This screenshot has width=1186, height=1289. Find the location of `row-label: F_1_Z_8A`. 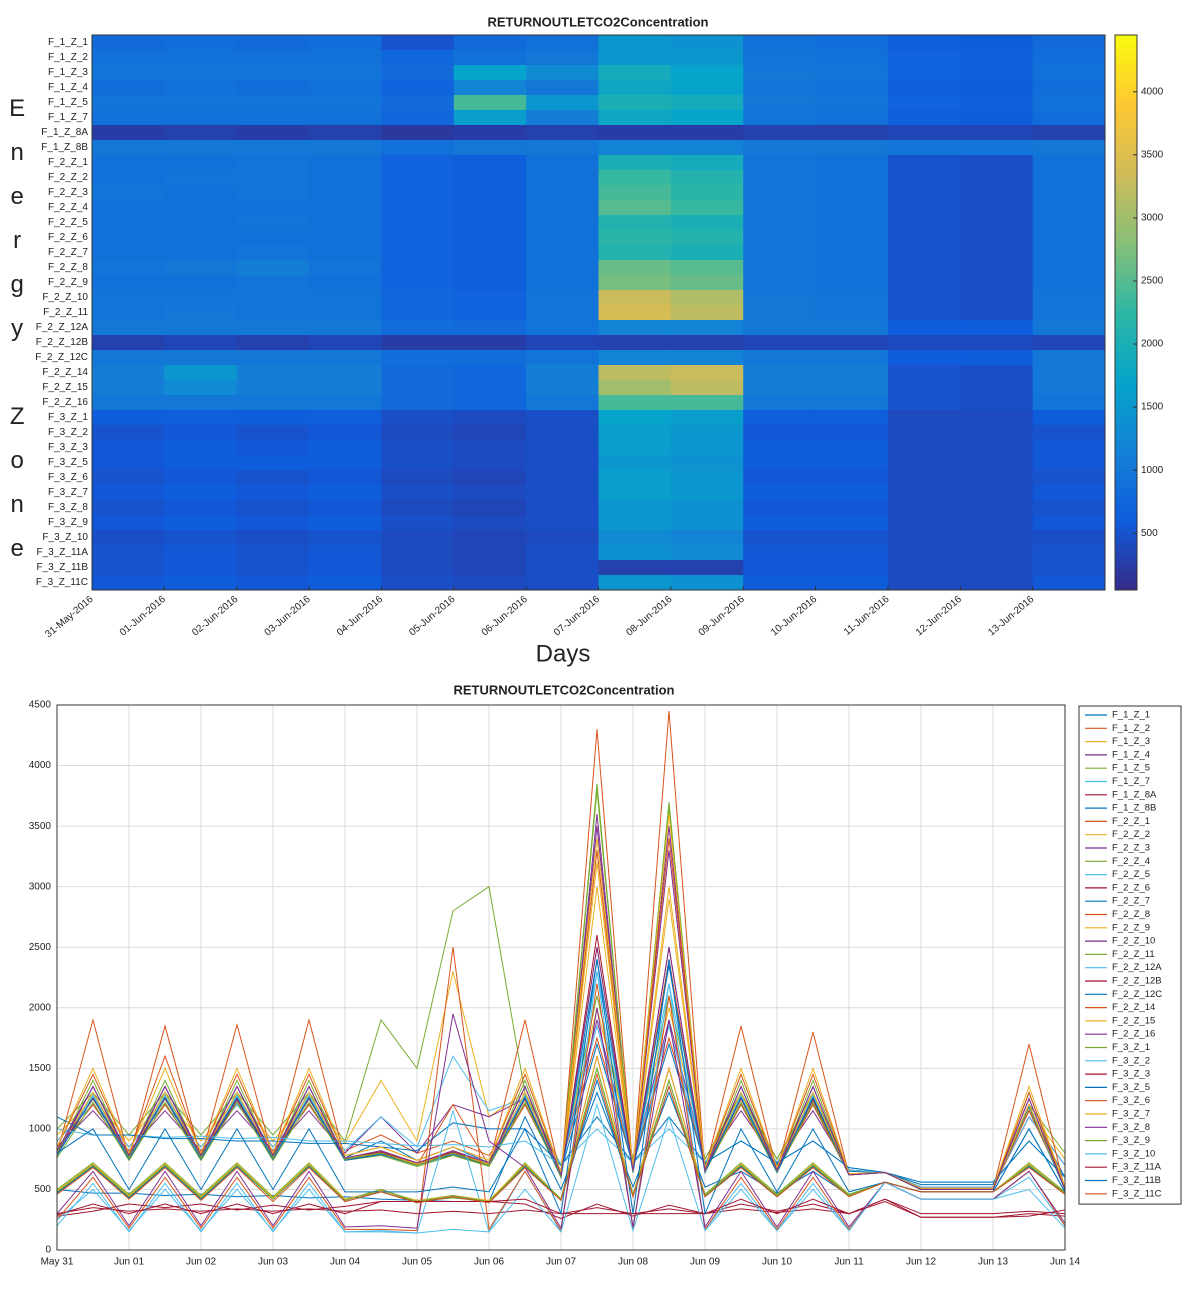

row-label: F_1_Z_8A is located at coordinates (64, 132).